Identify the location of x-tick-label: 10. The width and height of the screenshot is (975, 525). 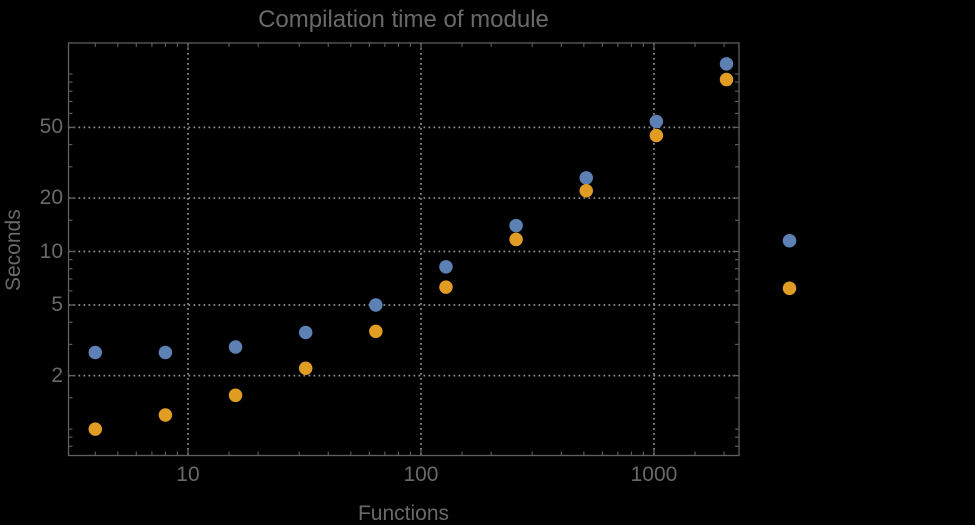
(188, 474).